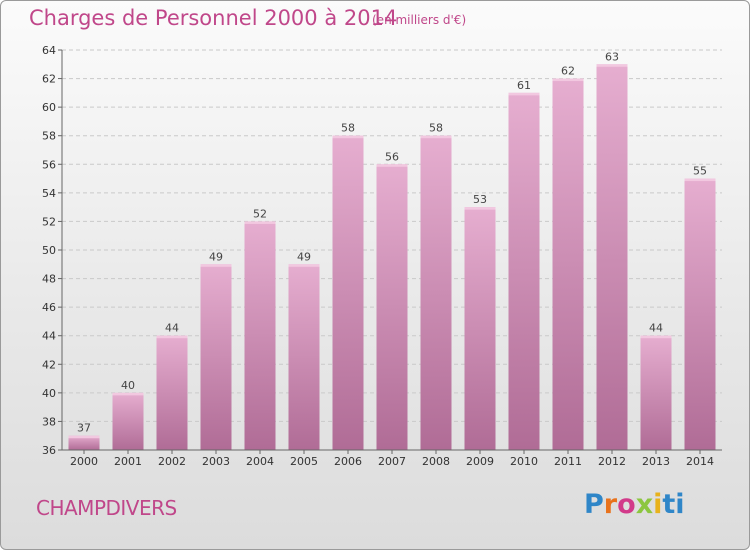 This screenshot has height=550, width=750. Describe the element at coordinates (49, 279) in the screenshot. I see `y-tick-label: 48` at that location.